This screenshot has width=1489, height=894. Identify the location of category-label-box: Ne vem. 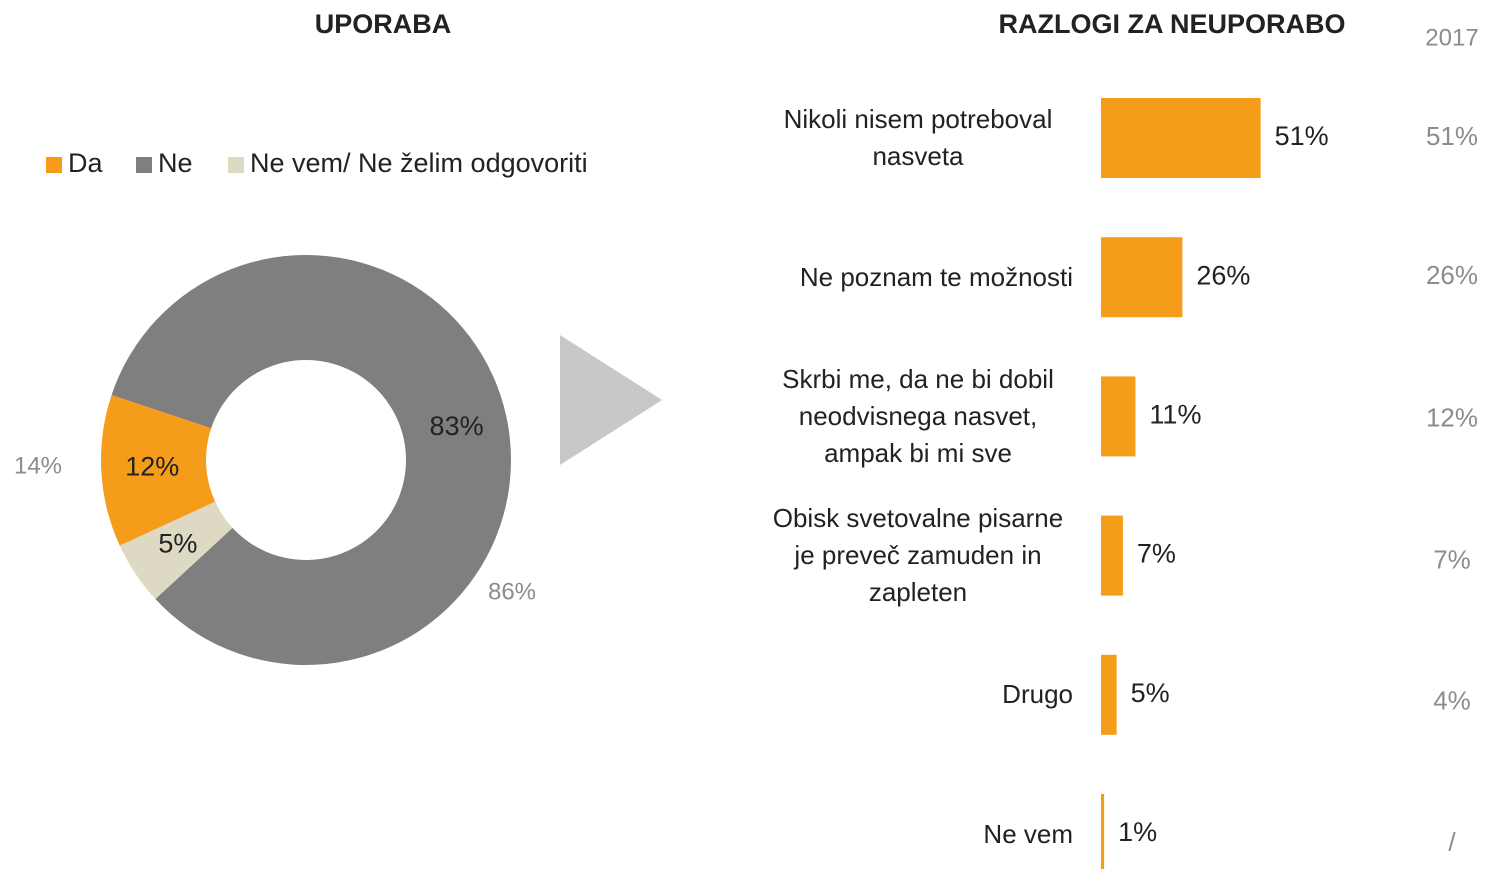
(918, 834).